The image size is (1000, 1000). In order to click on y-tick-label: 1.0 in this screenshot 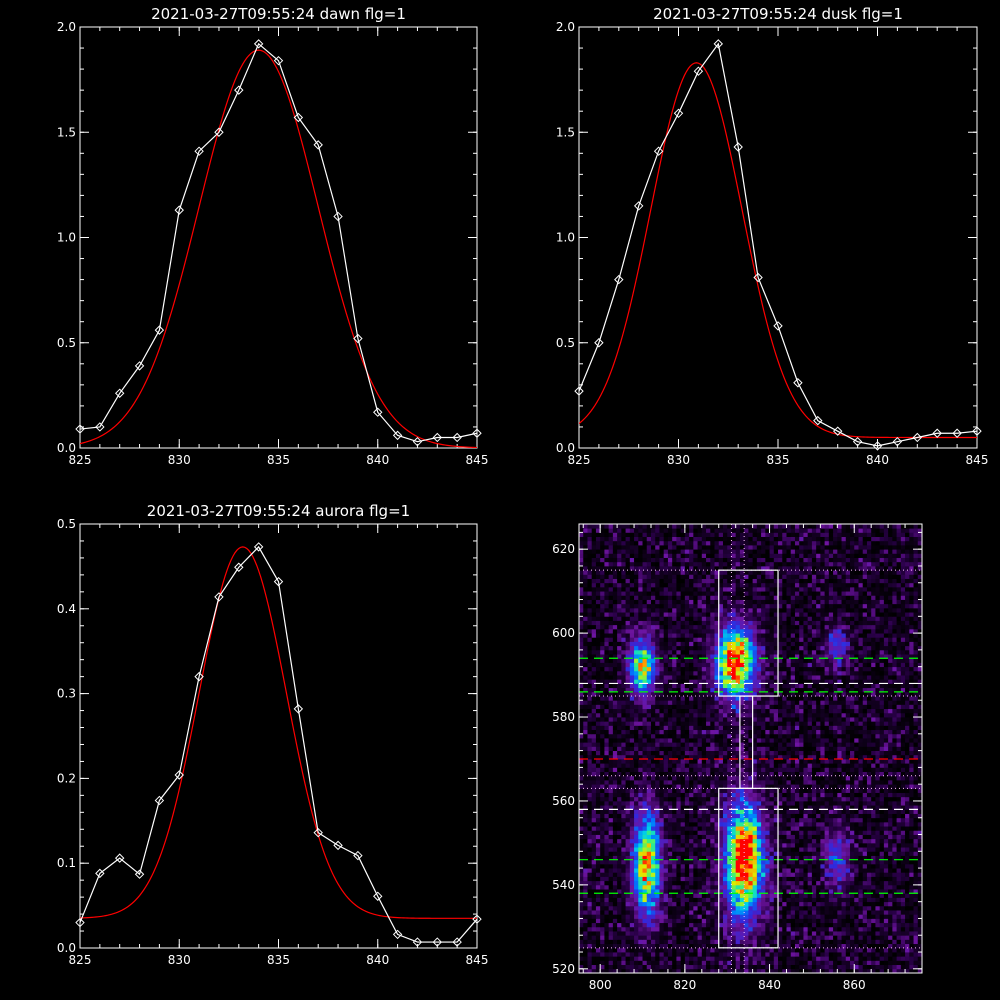, I will do `click(66, 238)`.